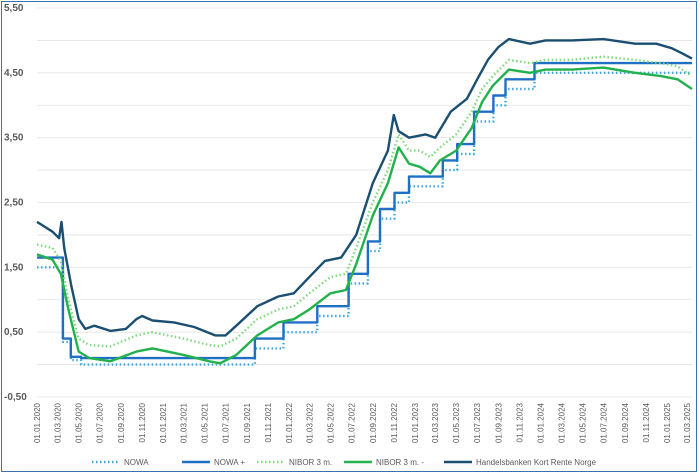 The image size is (700, 475). Describe the element at coordinates (289, 422) in the screenshot. I see `x-tick-label: 01.01.2022` at that location.